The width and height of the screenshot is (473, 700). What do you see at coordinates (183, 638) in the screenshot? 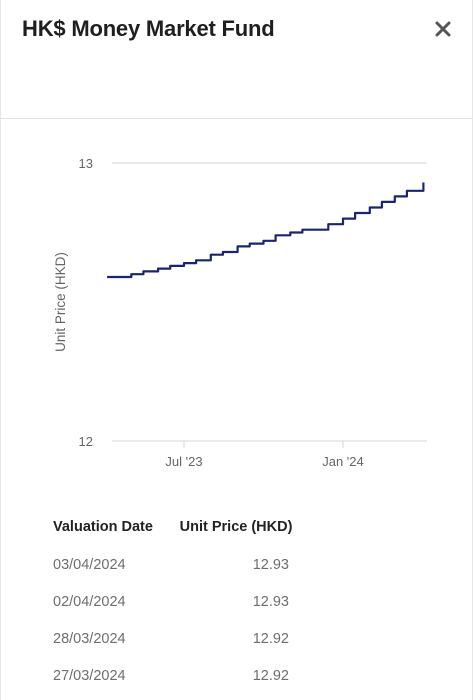
I see `table-row: 28/03/2024 12.92` at bounding box center [183, 638].